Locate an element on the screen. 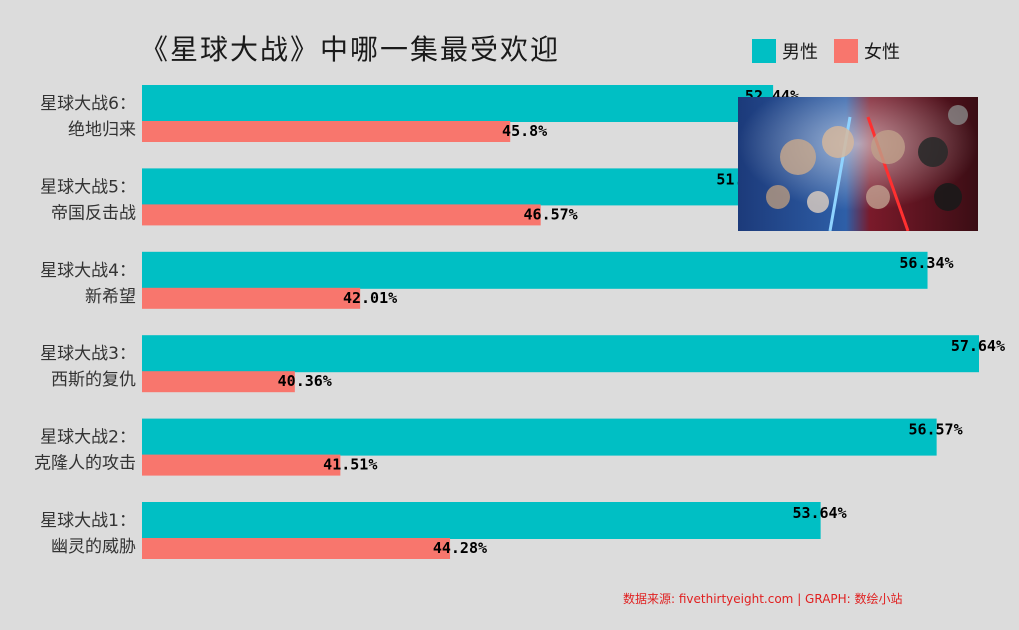 This screenshot has height=630, width=1019. value-label-female: 40.36% is located at coordinates (305, 381).